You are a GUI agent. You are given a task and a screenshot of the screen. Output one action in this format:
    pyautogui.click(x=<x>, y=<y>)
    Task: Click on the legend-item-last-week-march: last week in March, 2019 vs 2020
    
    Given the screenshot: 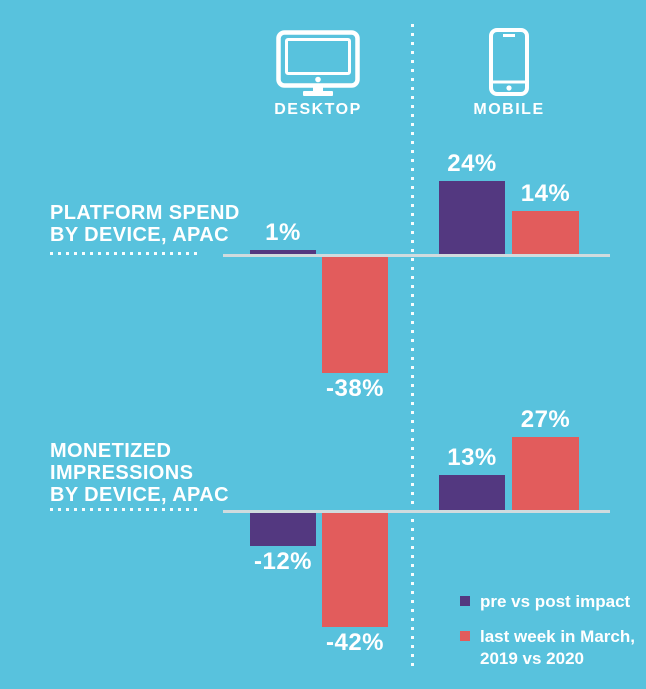 What is the action you would take?
    pyautogui.click(x=547, y=648)
    